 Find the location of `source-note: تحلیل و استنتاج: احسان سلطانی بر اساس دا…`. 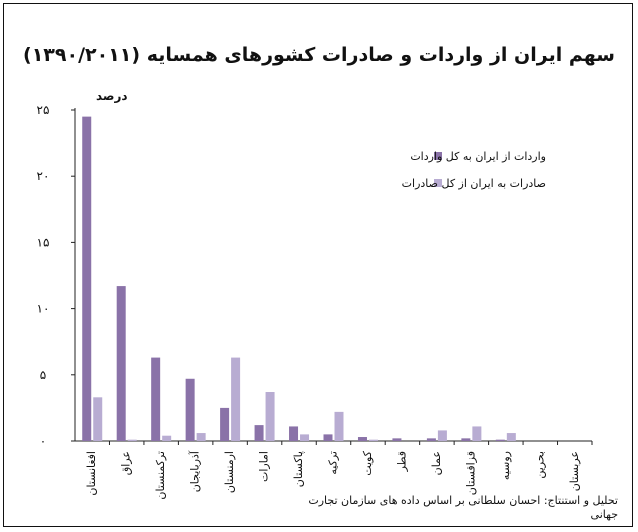

source-note: تحلیل و استنتاج: احسان سلطانی بر اساس دا… is located at coordinates (463, 507).